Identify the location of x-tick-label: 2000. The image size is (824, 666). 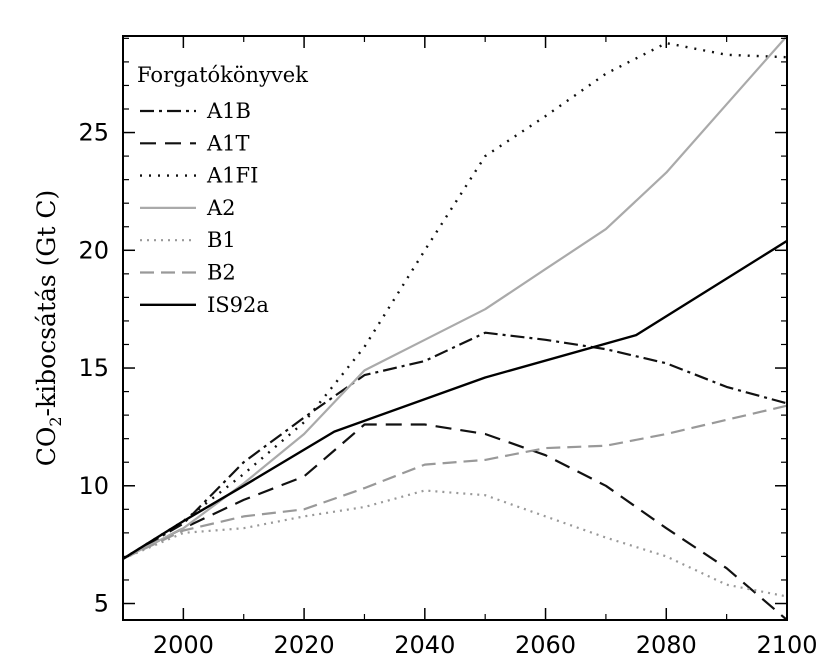
(183, 645).